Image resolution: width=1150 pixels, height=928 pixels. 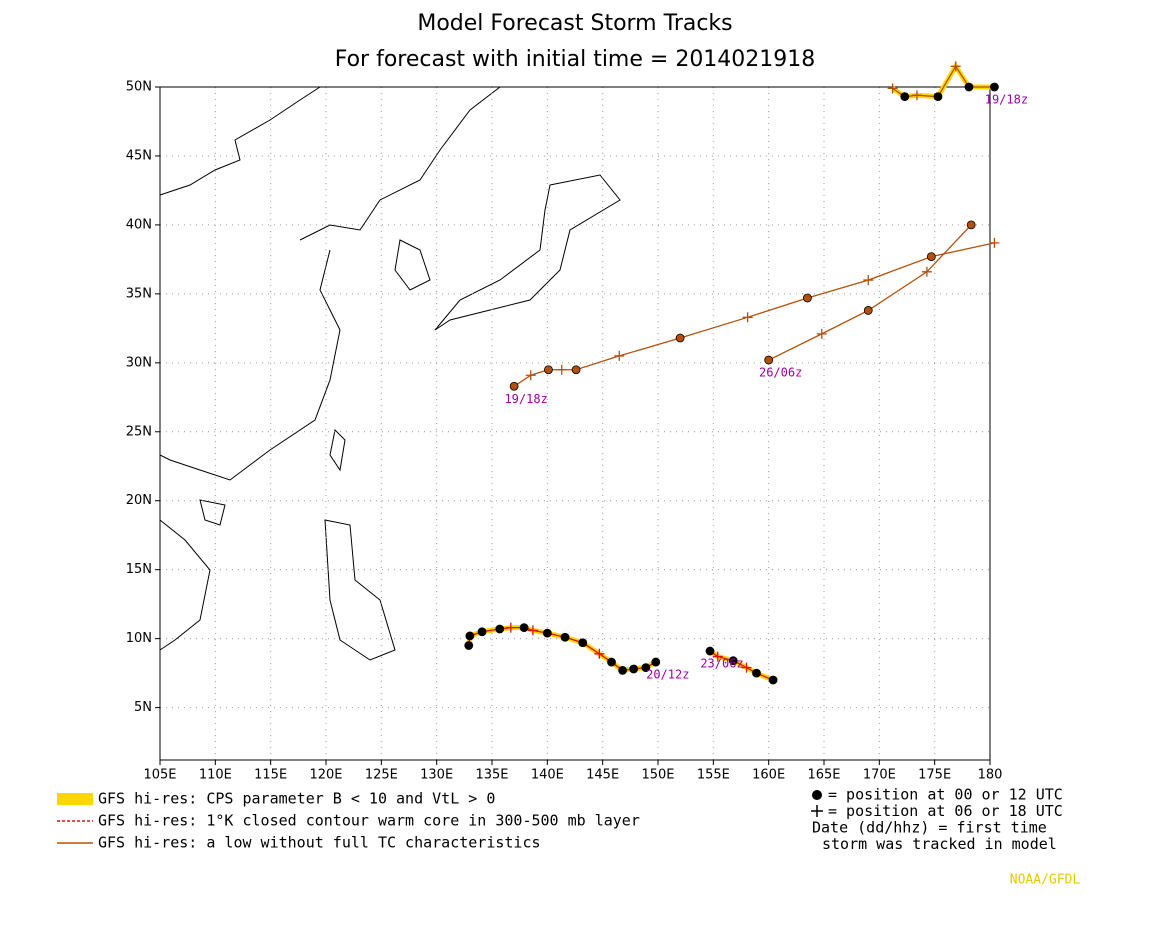 What do you see at coordinates (139, 362) in the screenshot?
I see `y-tick-label: 30N` at bounding box center [139, 362].